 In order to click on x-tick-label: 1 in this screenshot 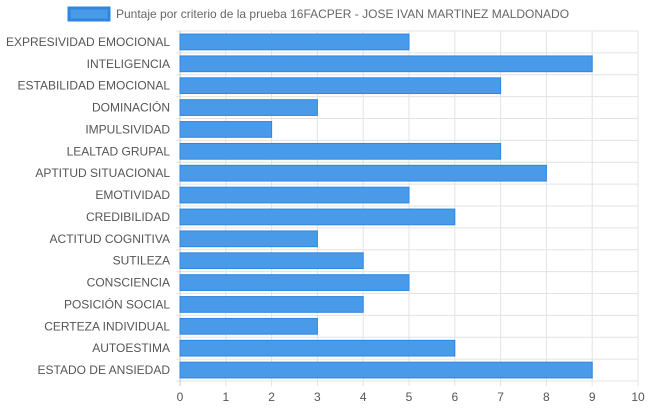, I will do `click(225, 397)`.